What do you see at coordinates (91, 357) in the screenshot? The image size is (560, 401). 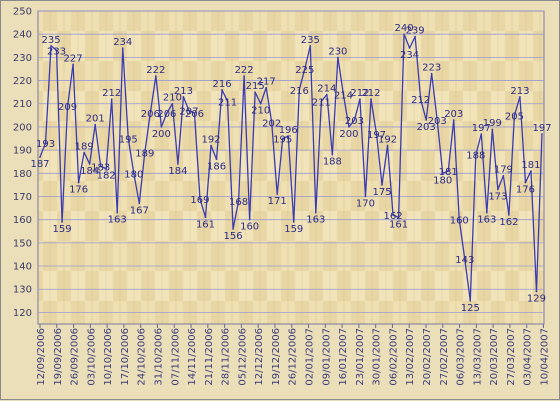 I see `x-tick-label: 03/10/2006` at bounding box center [91, 357].